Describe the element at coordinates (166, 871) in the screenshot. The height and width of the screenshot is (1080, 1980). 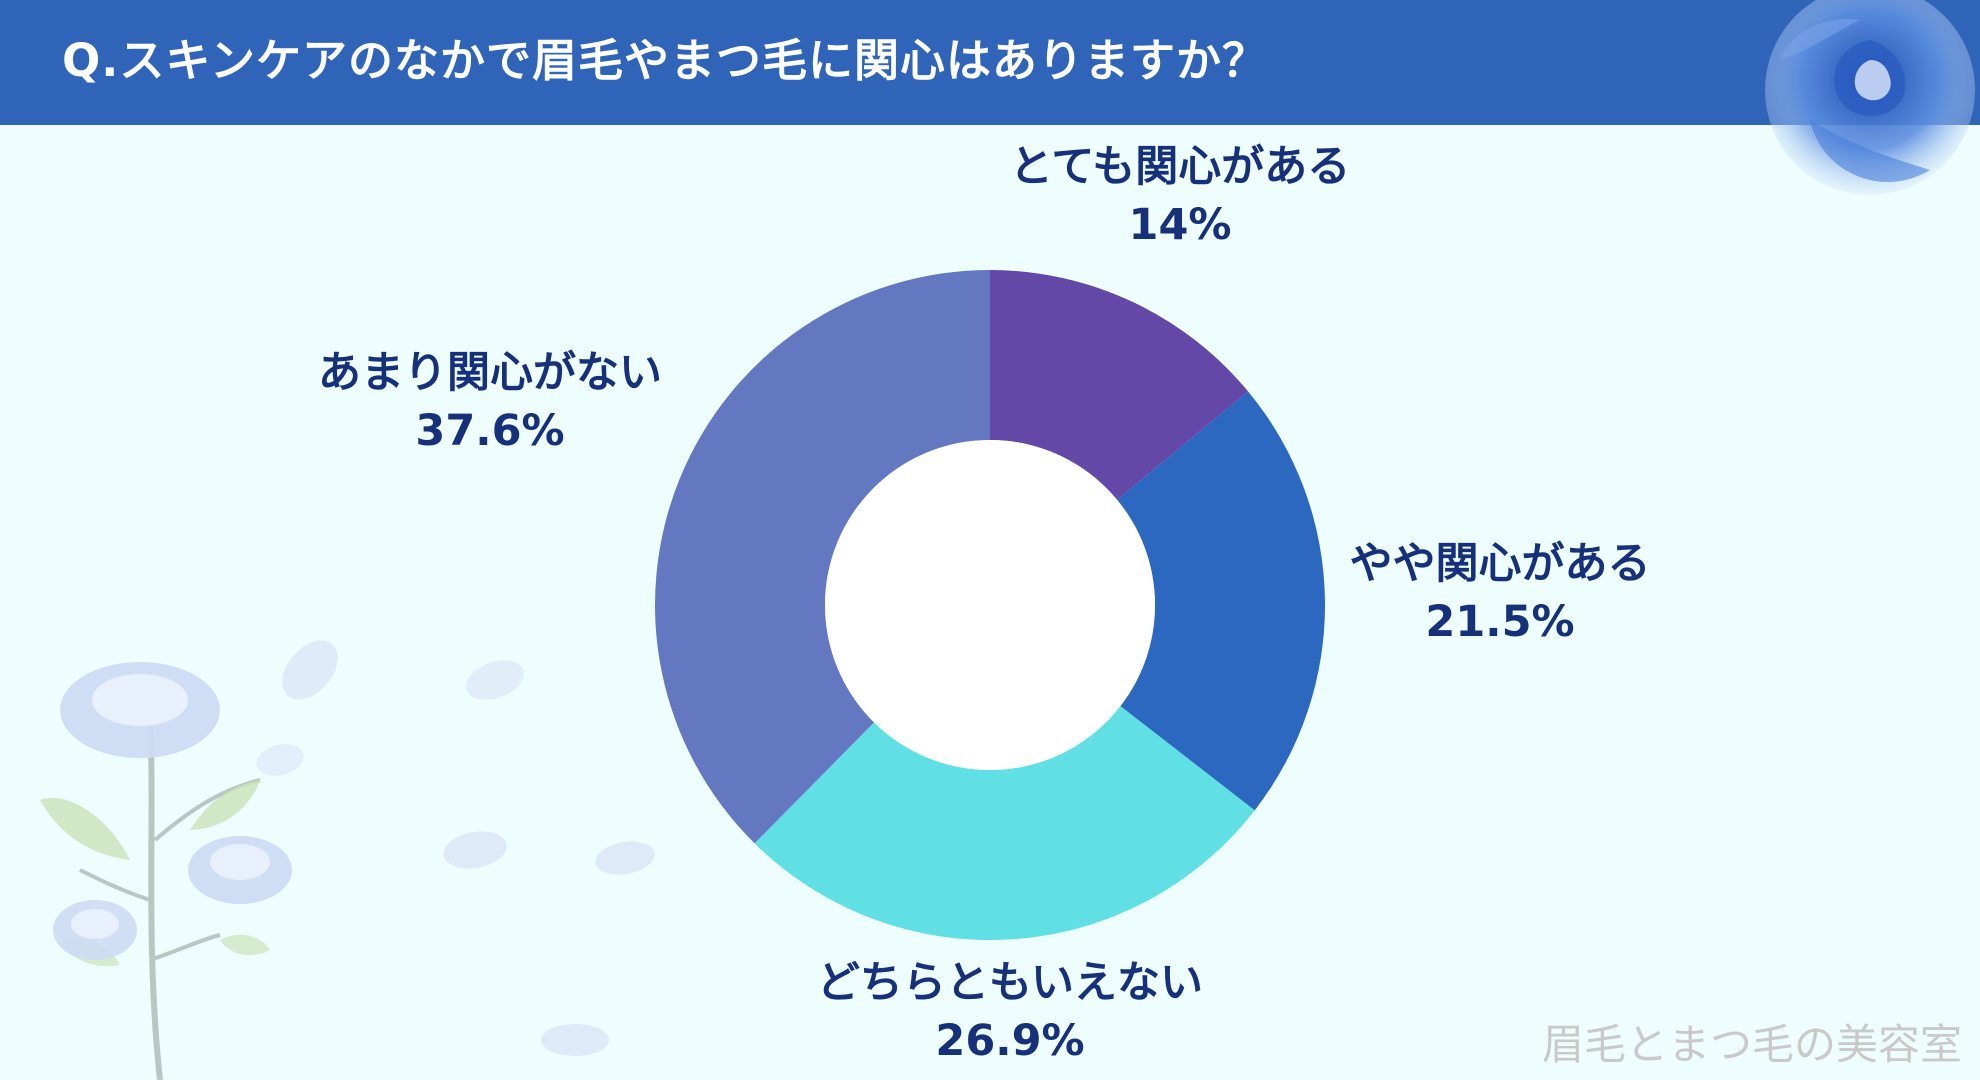
I see `rose-stem-decoration-icon` at that location.